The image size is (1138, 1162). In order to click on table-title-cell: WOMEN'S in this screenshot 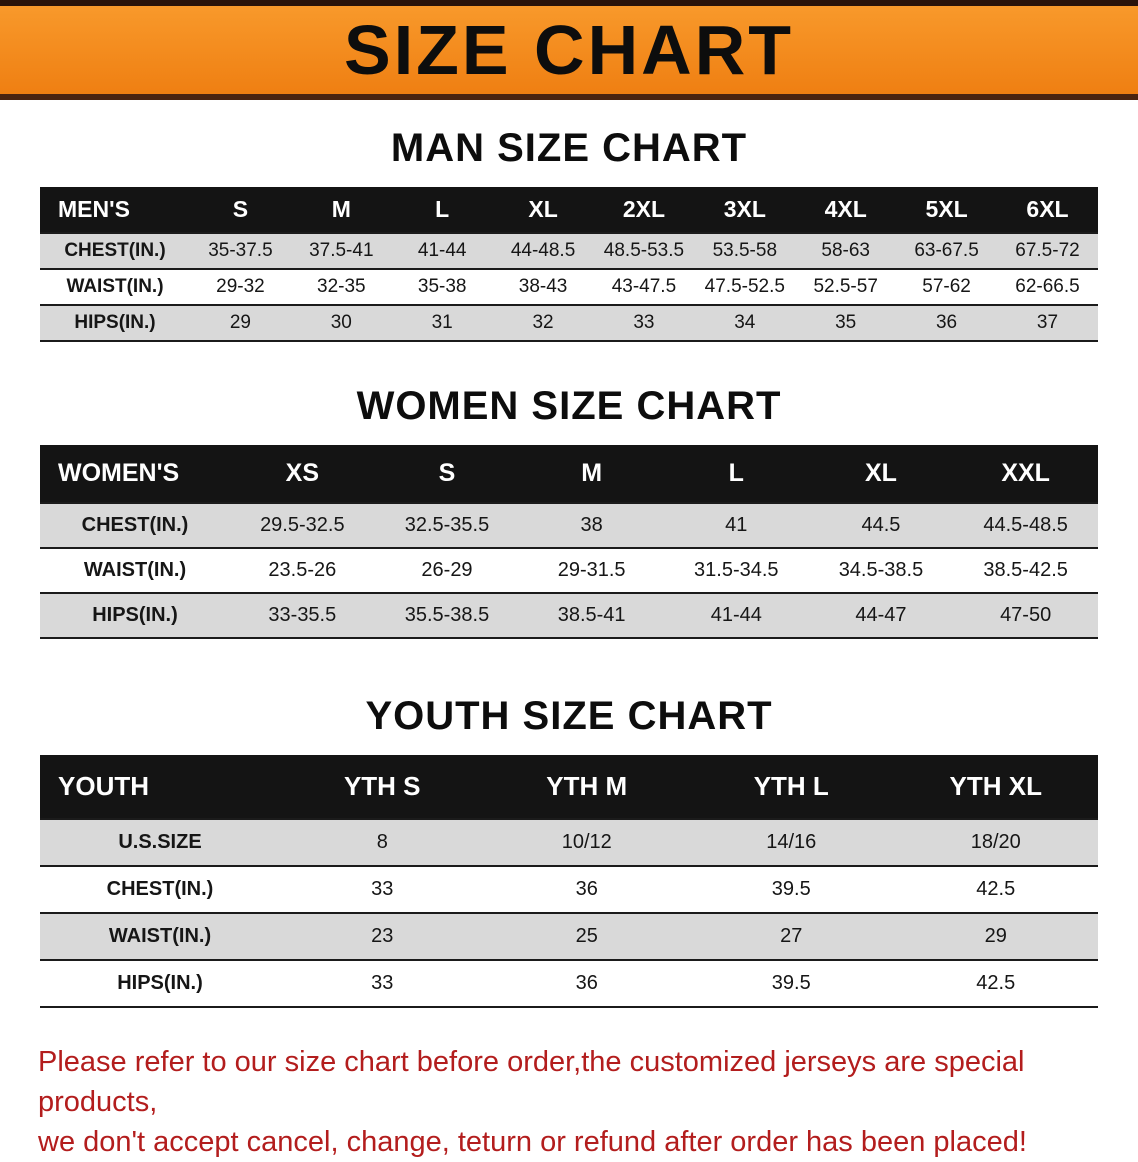, I will do `click(135, 474)`.